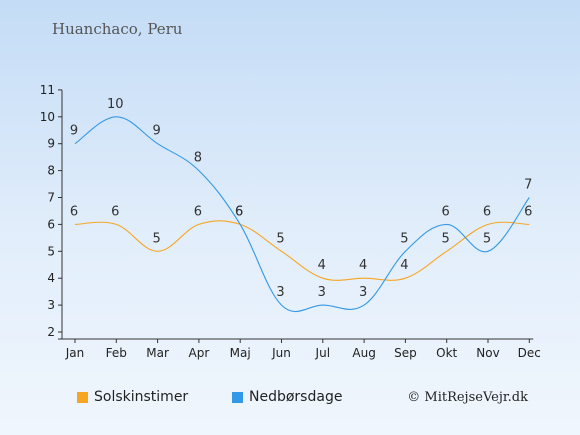  What do you see at coordinates (528, 185) in the screenshot?
I see `data-label-series-1: 7` at bounding box center [528, 185].